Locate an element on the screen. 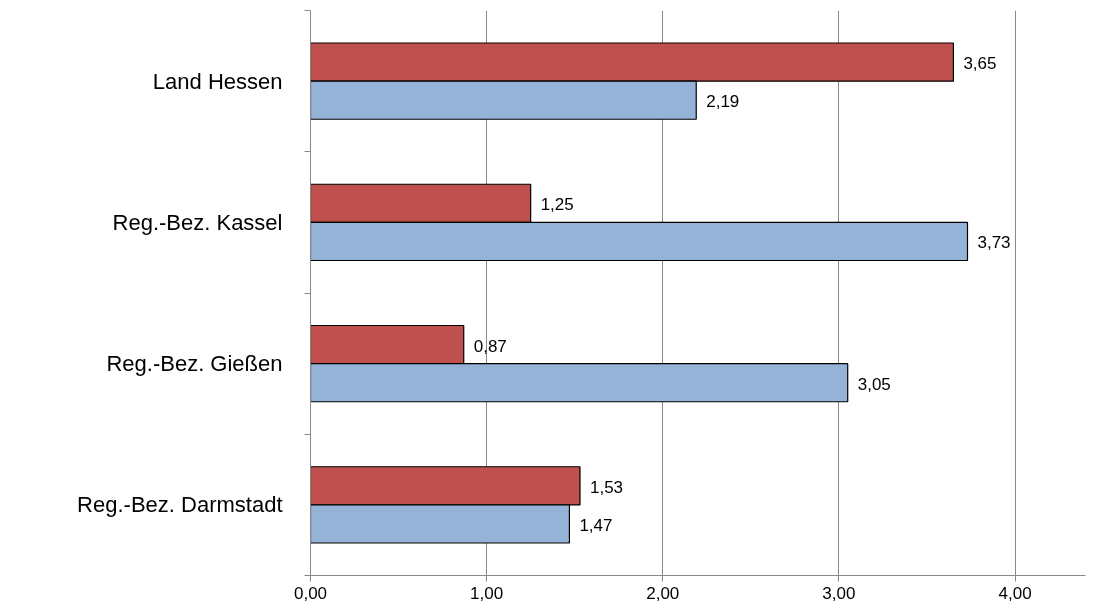  data-label: 3,05 is located at coordinates (874, 384).